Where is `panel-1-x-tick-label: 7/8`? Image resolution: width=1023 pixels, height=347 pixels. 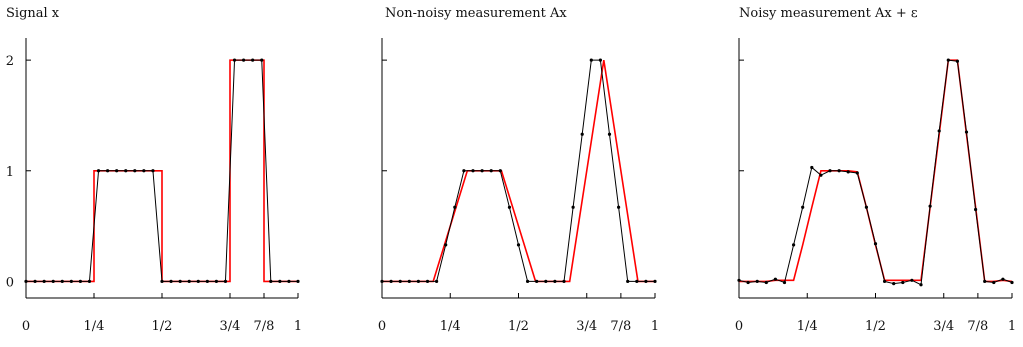
panel-1-x-tick-label: 7/8 is located at coordinates (264, 326).